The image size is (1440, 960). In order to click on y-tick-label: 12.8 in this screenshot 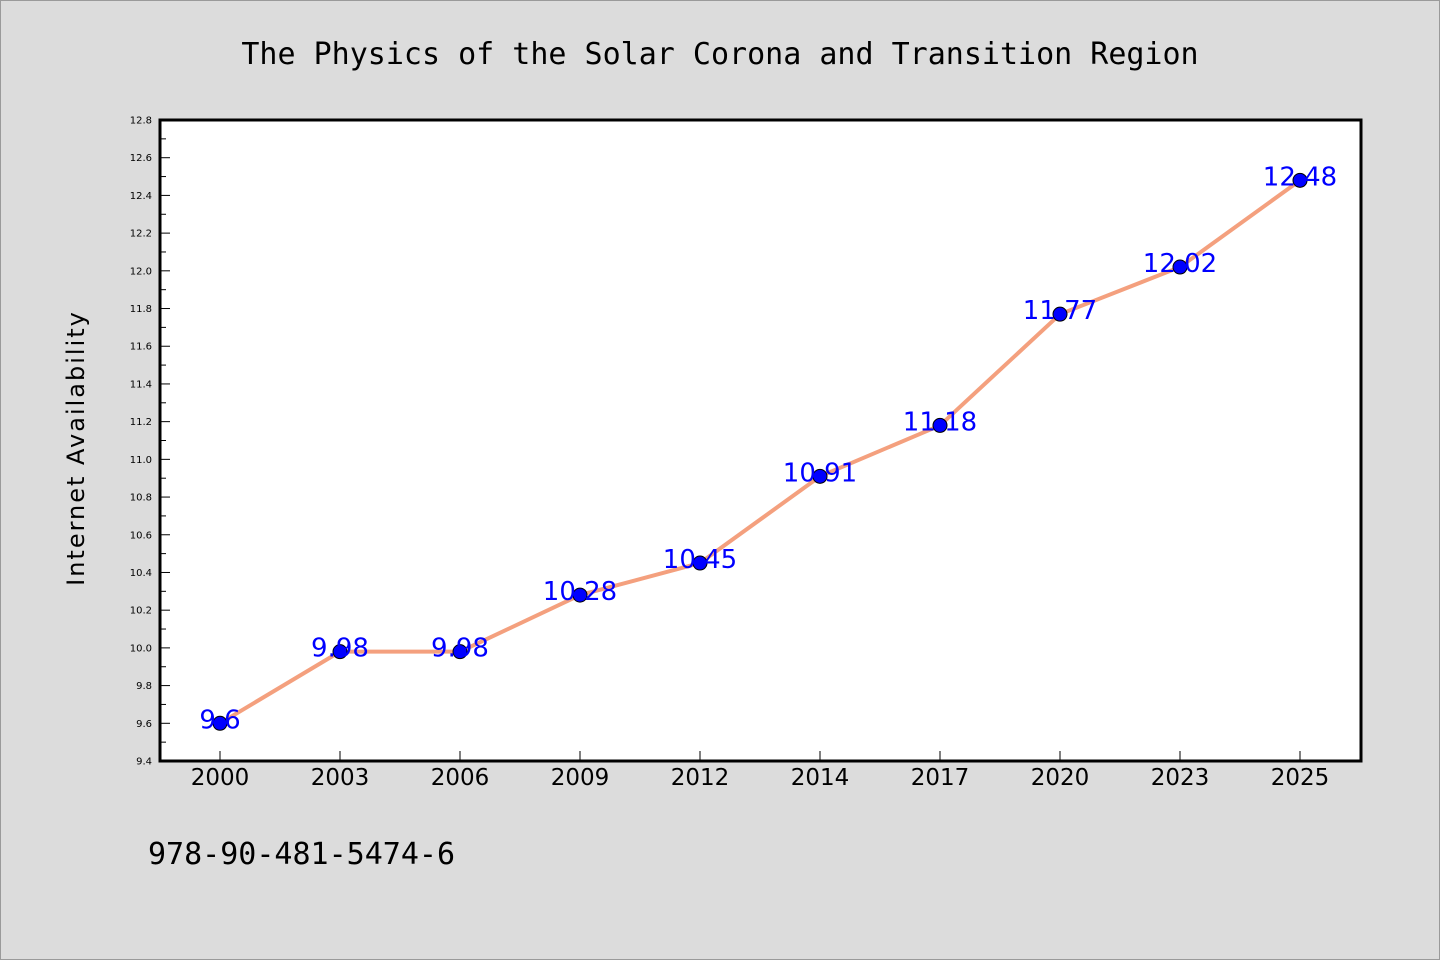, I will do `click(141, 121)`.